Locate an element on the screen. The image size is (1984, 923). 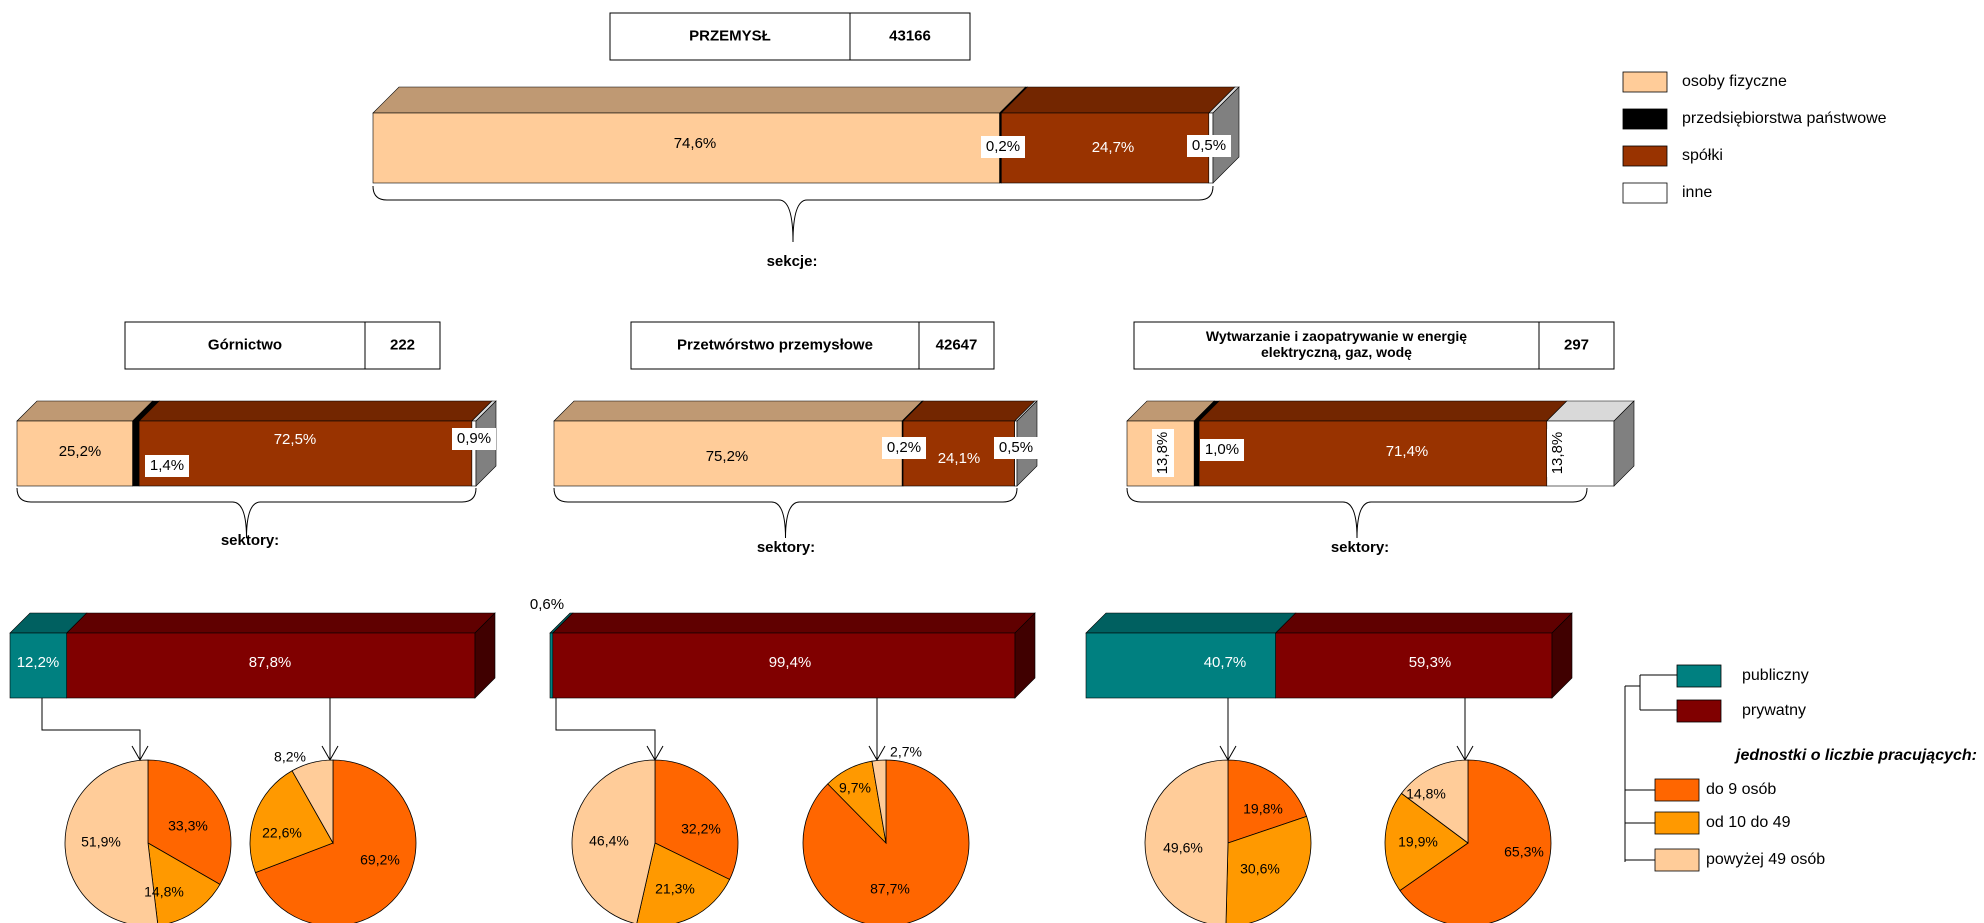
data-label: 13,8% is located at coordinates (1557, 453).